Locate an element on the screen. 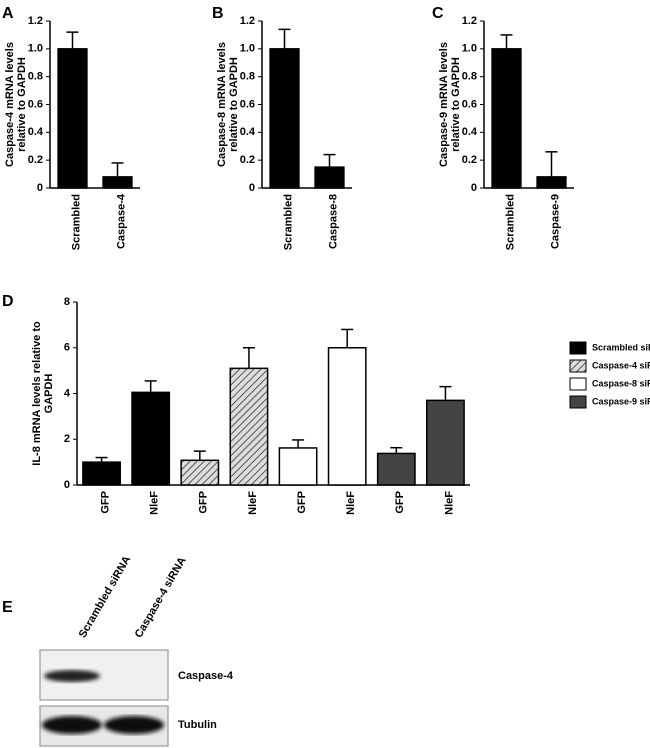 This screenshot has width=650, height=748. y-axis-label: IL-8 mRNA levels relative to is located at coordinates (37, 393).